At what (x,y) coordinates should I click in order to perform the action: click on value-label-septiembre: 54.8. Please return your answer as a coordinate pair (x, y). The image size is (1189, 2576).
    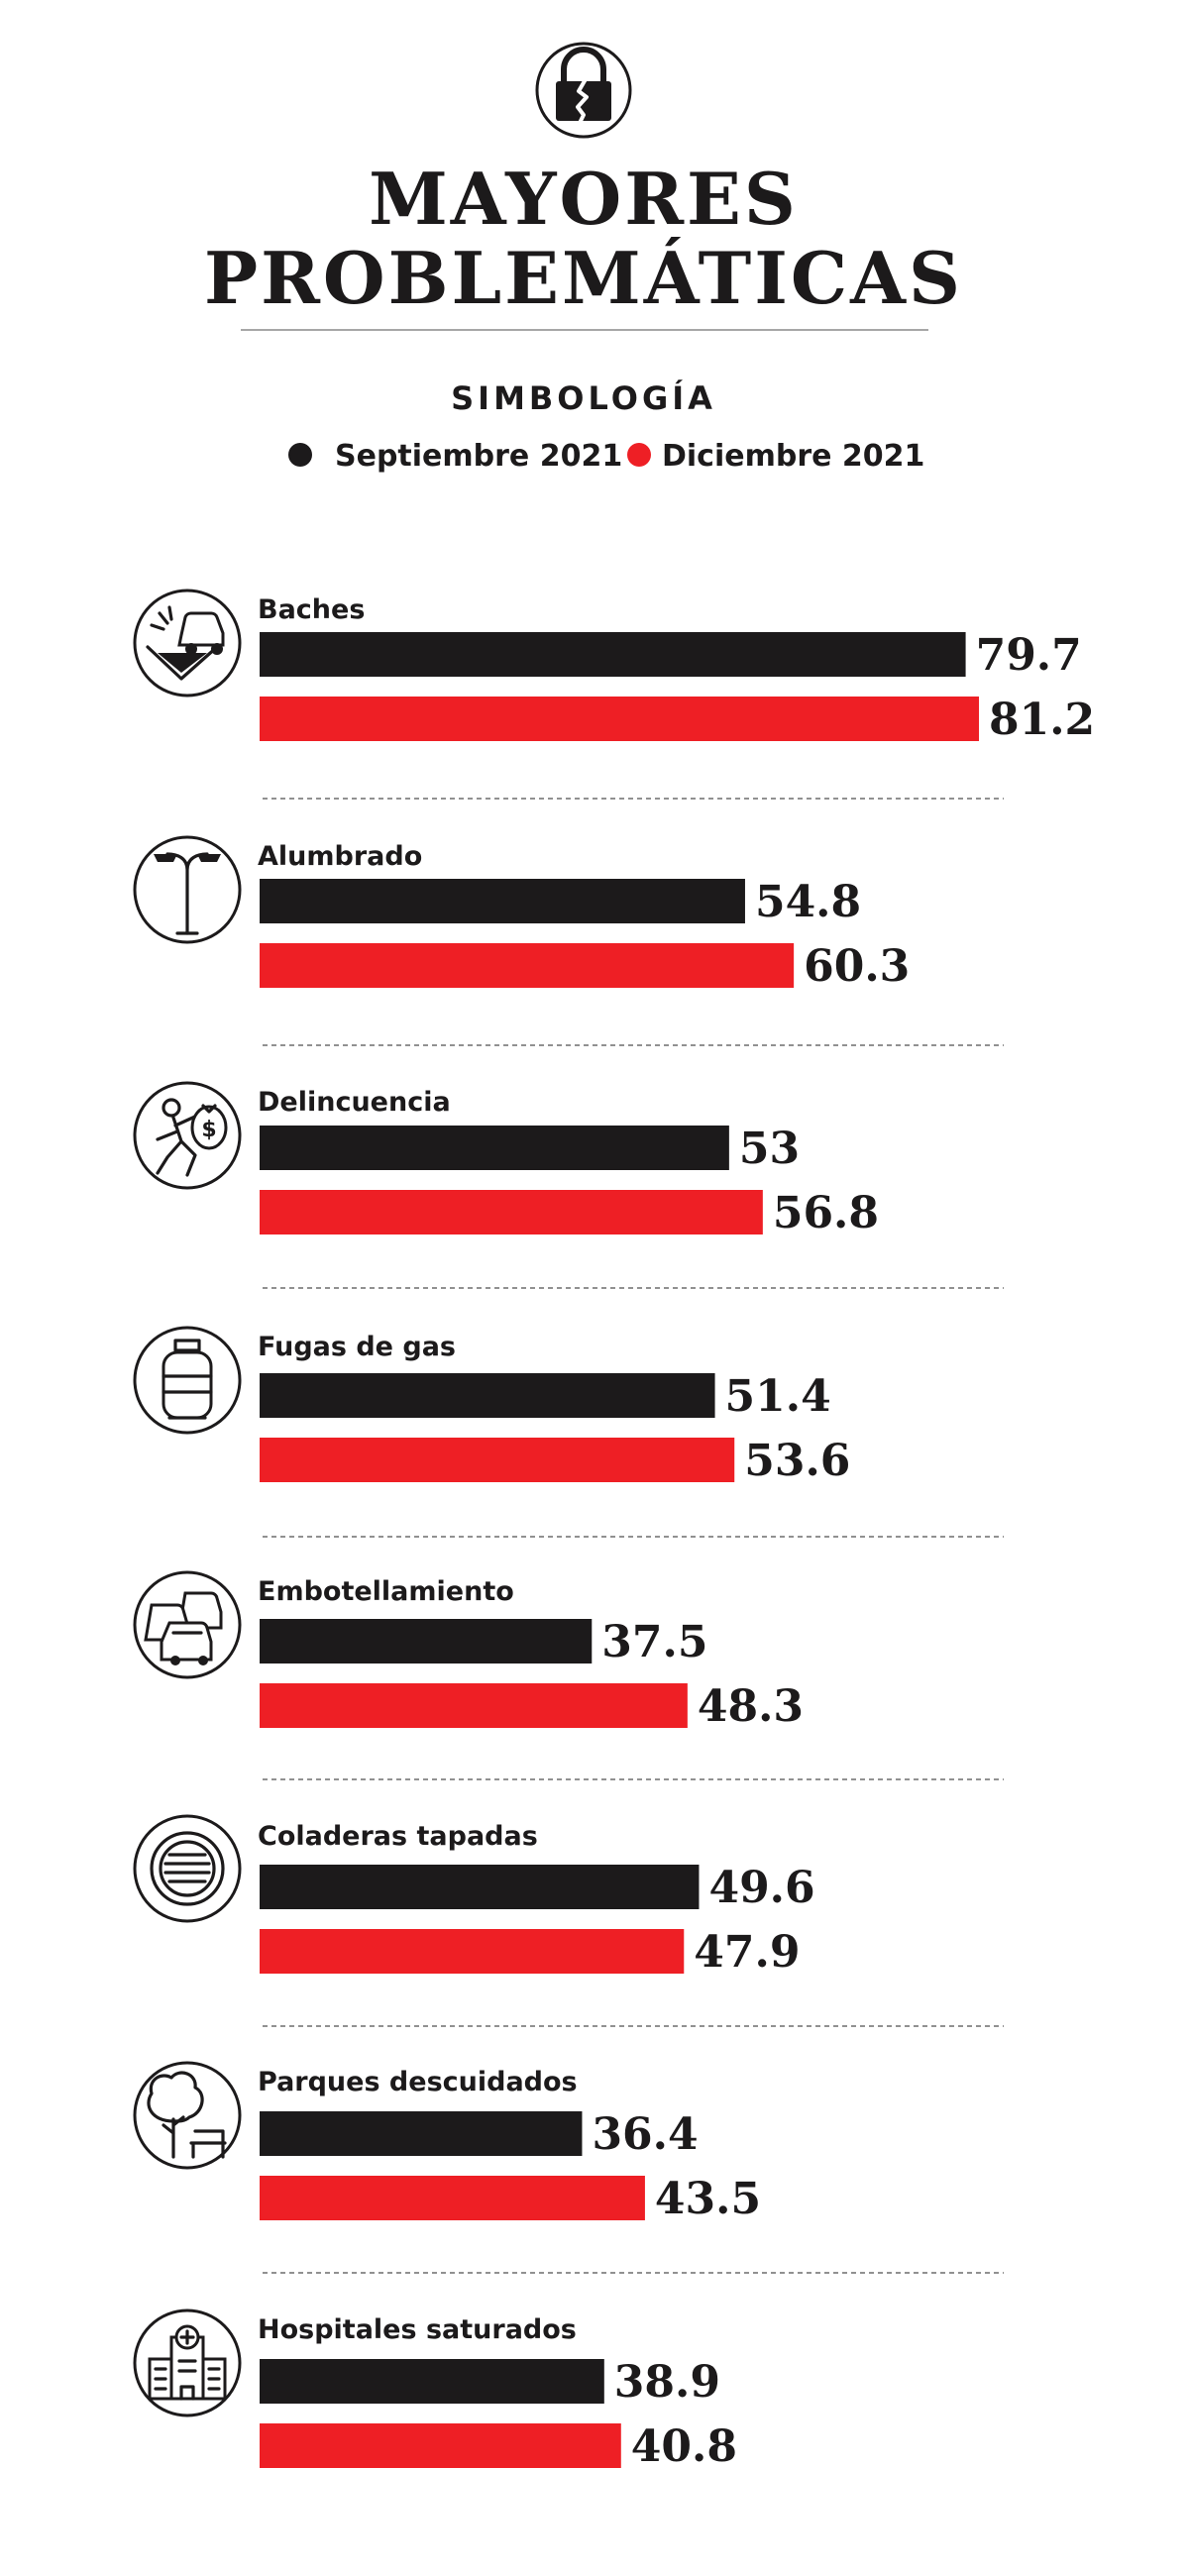
    Looking at the image, I should click on (808, 902).